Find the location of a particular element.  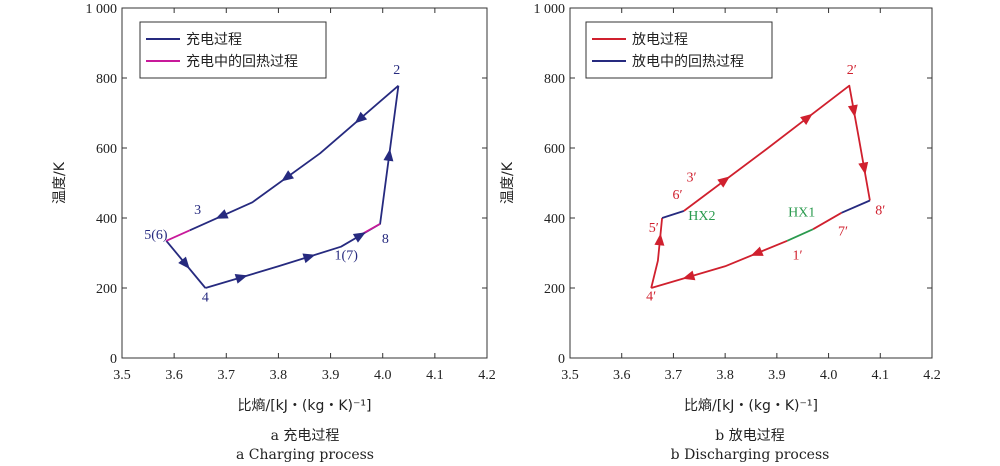

state-point-label: 3 is located at coordinates (197, 210).